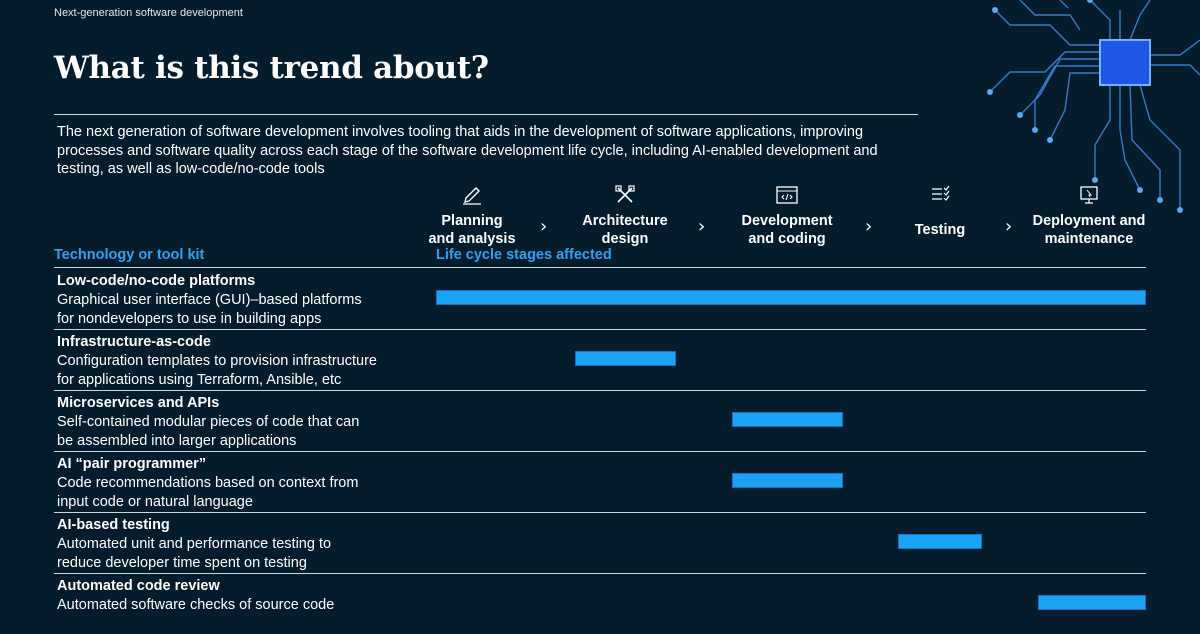 The width and height of the screenshot is (1200, 634). What do you see at coordinates (113, 525) in the screenshot?
I see `tool-name: AI-based testing` at bounding box center [113, 525].